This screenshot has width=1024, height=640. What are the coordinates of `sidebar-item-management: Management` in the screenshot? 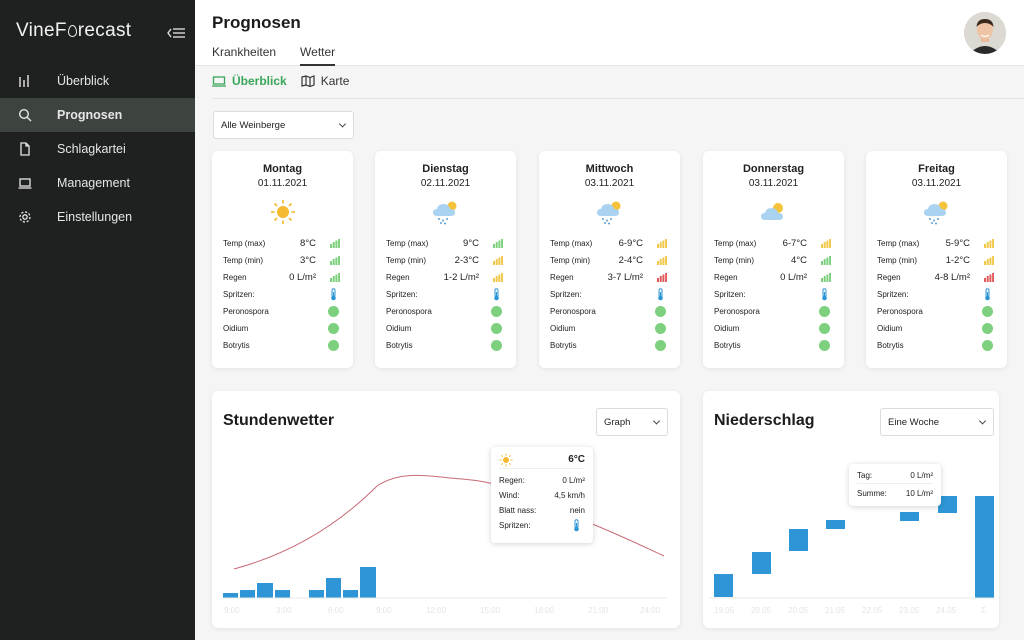 It's located at (97, 183).